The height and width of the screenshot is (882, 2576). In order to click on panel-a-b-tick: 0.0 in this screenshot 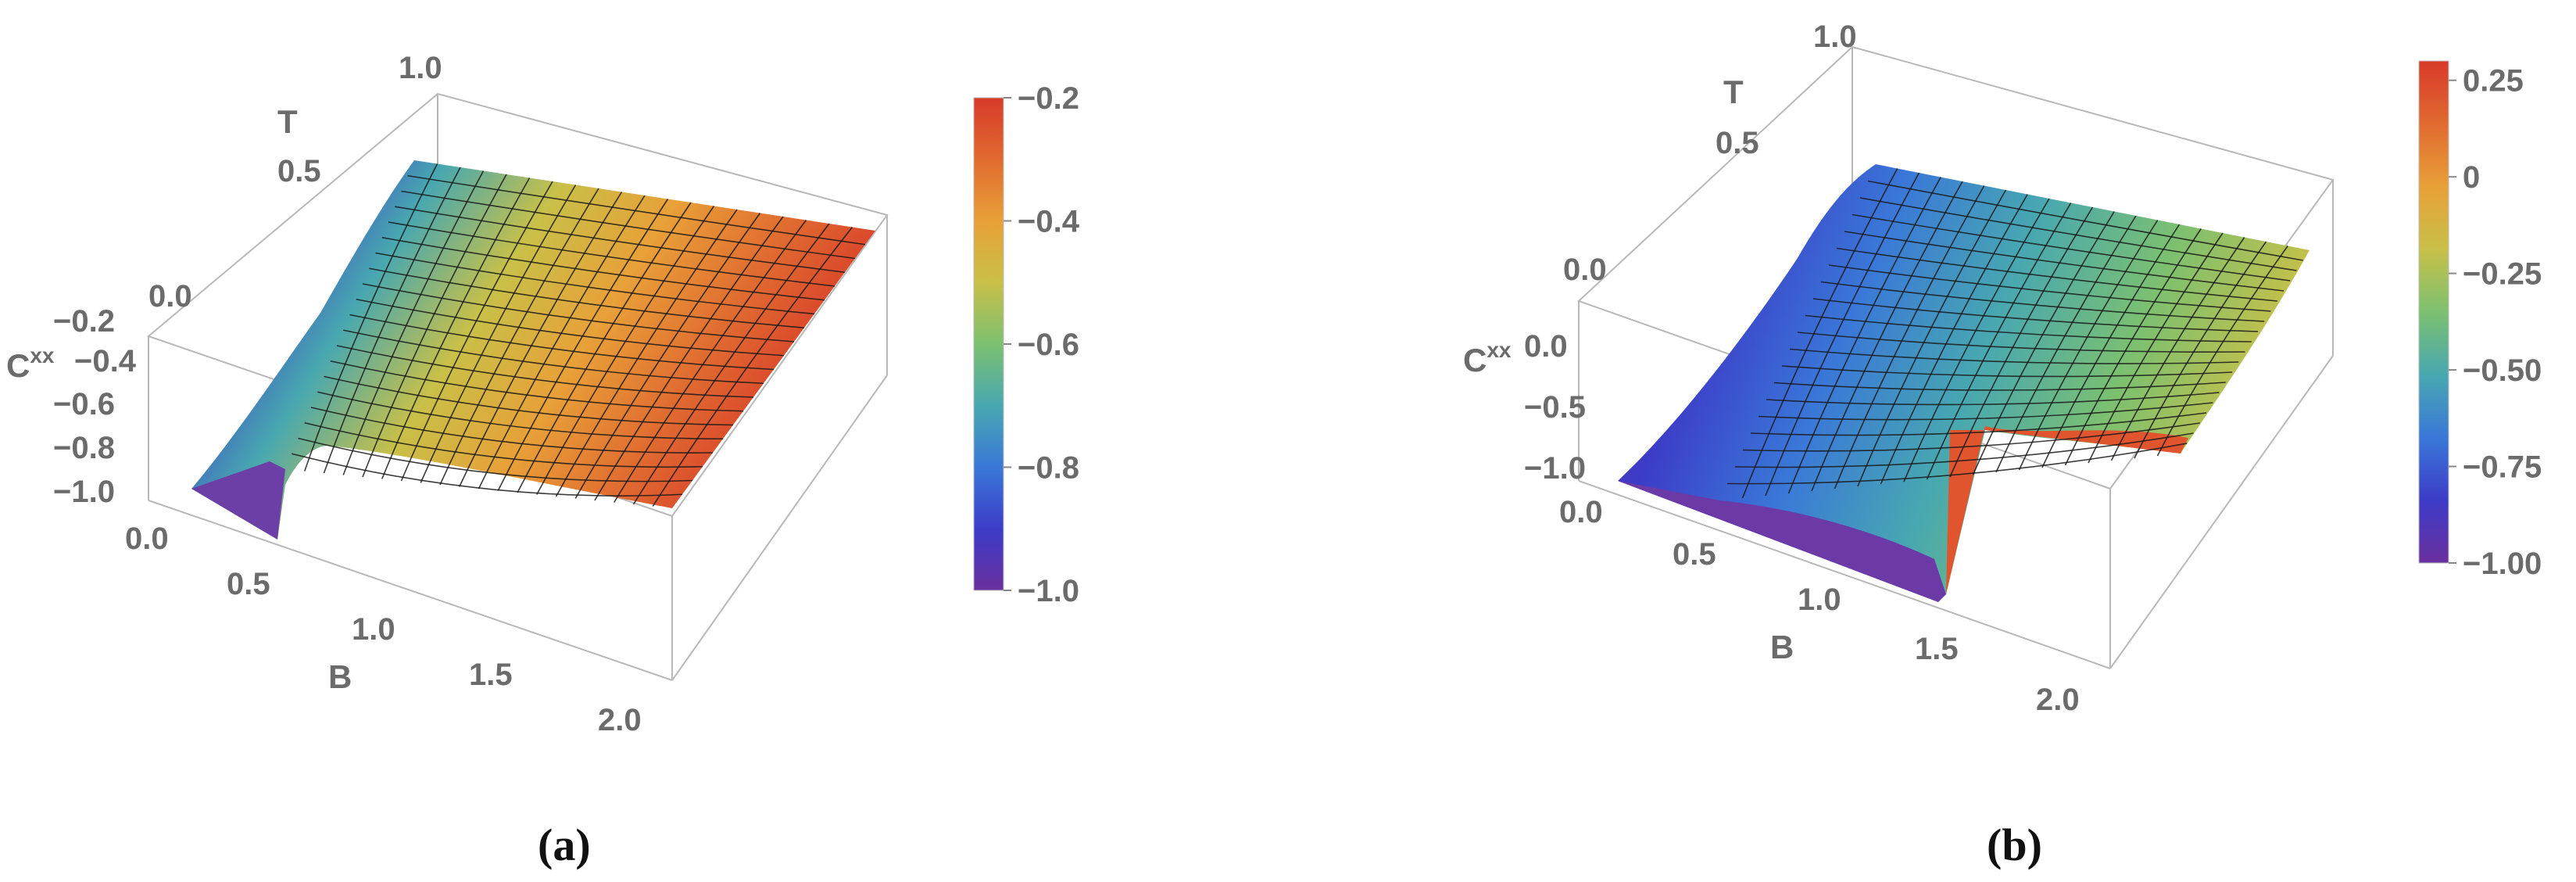, I will do `click(147, 539)`.